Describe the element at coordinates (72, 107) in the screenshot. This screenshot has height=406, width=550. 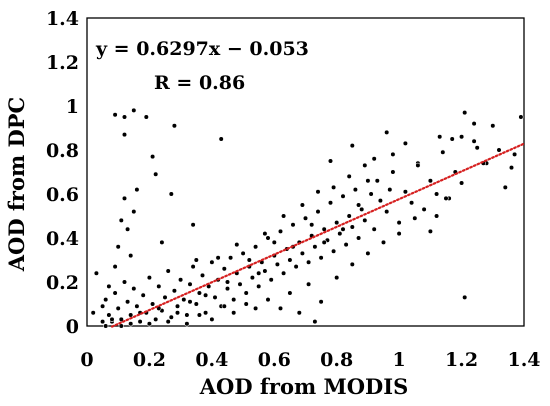
I see `y-tick-label: 1` at that location.